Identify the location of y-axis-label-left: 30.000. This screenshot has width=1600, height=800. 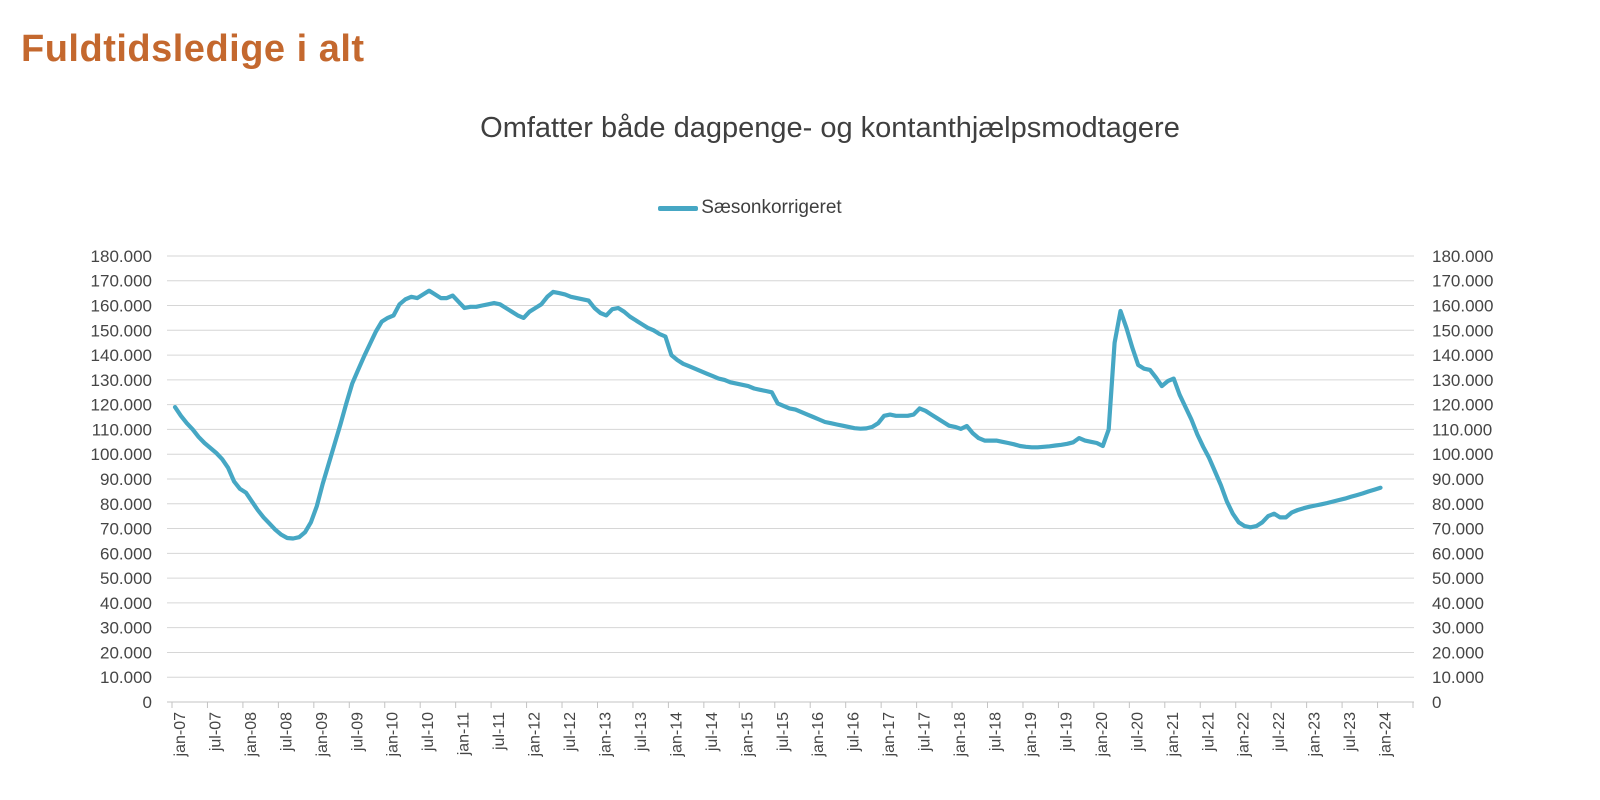
(126, 628).